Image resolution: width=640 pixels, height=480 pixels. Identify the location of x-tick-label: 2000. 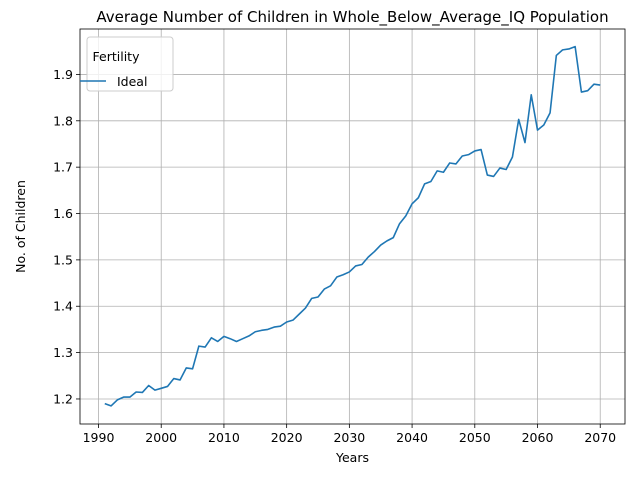
(161, 437).